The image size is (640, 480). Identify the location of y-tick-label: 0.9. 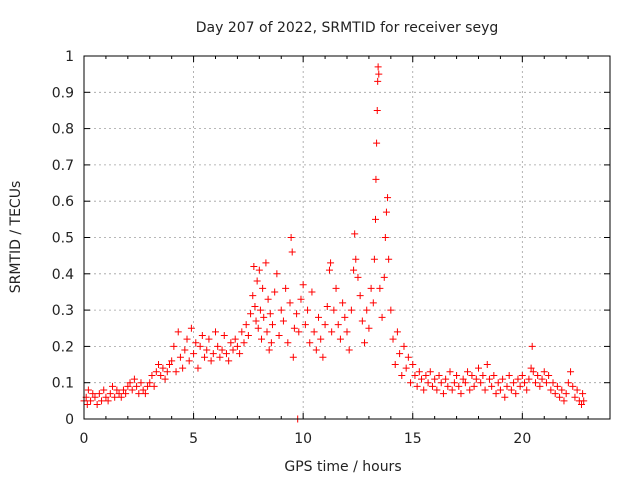
(63, 93).